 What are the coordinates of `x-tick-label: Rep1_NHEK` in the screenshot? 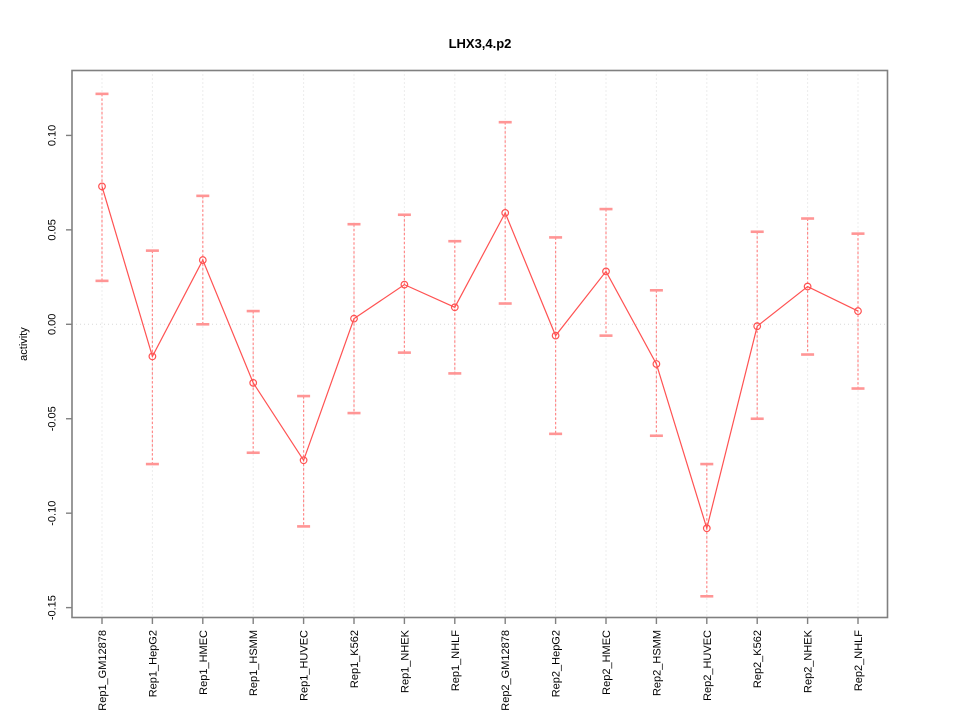 It's located at (405, 661).